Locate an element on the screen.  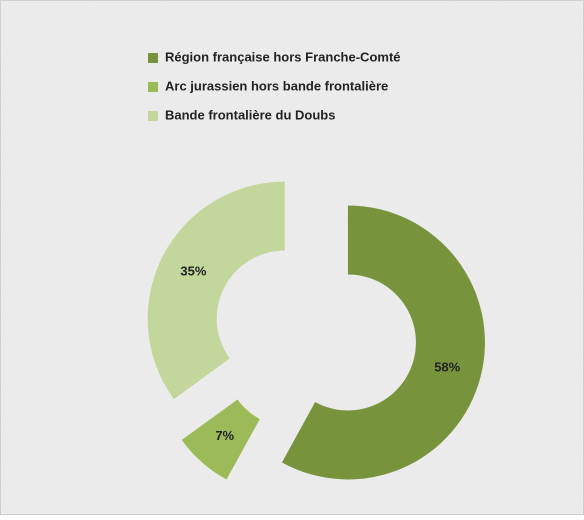
data-label: 58% is located at coordinates (447, 366).